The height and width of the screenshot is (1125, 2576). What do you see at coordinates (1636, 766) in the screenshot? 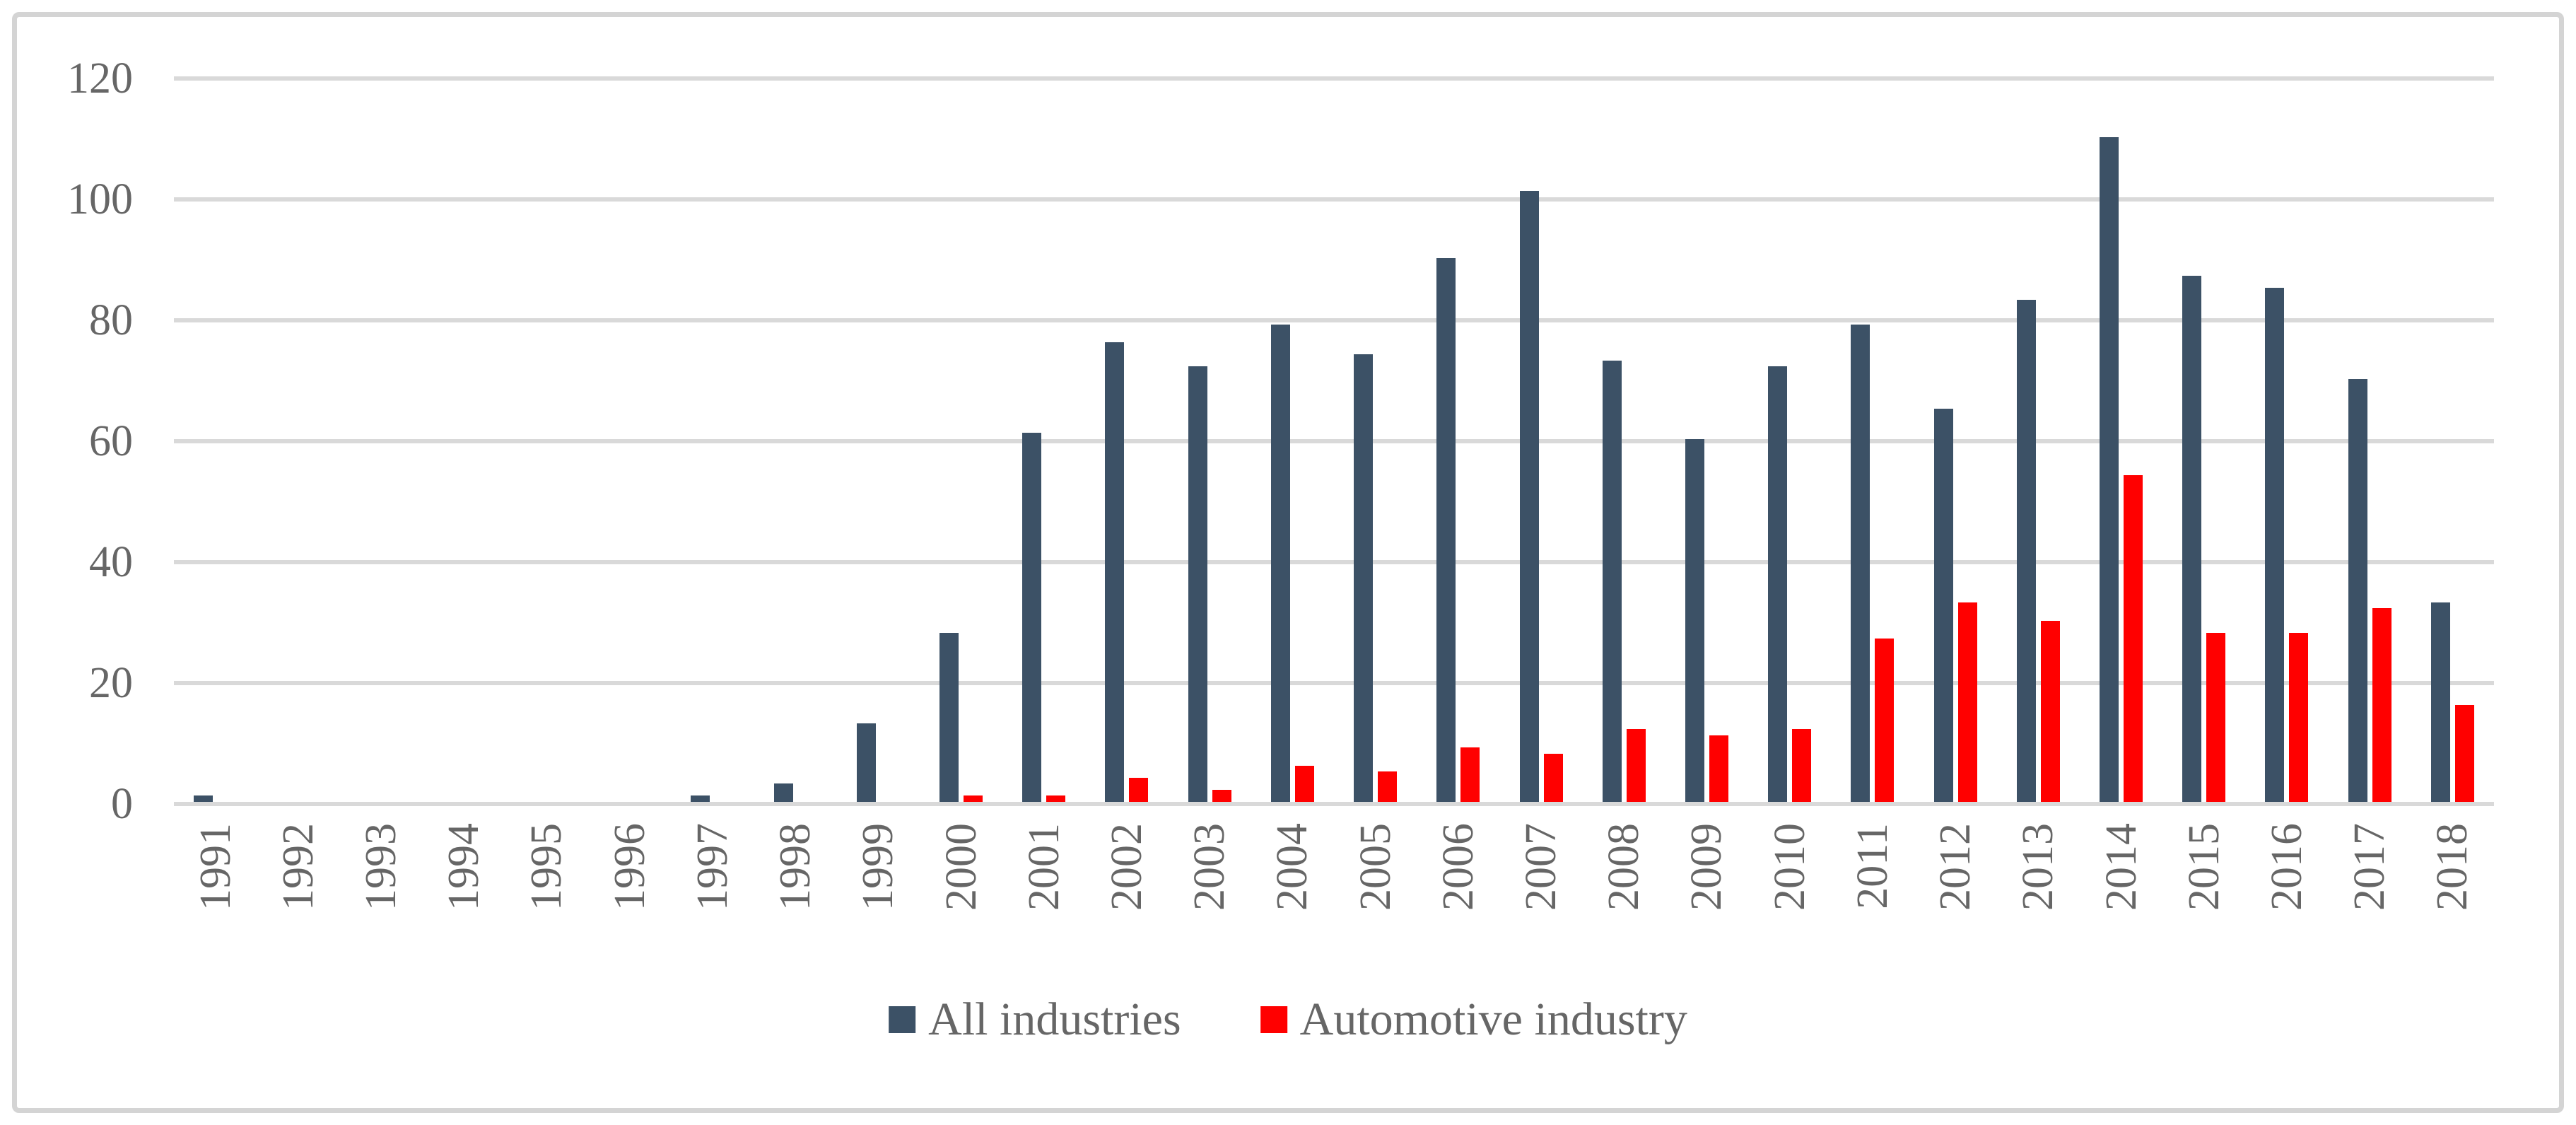
I see `bar-automotive-industry-2008` at bounding box center [1636, 766].